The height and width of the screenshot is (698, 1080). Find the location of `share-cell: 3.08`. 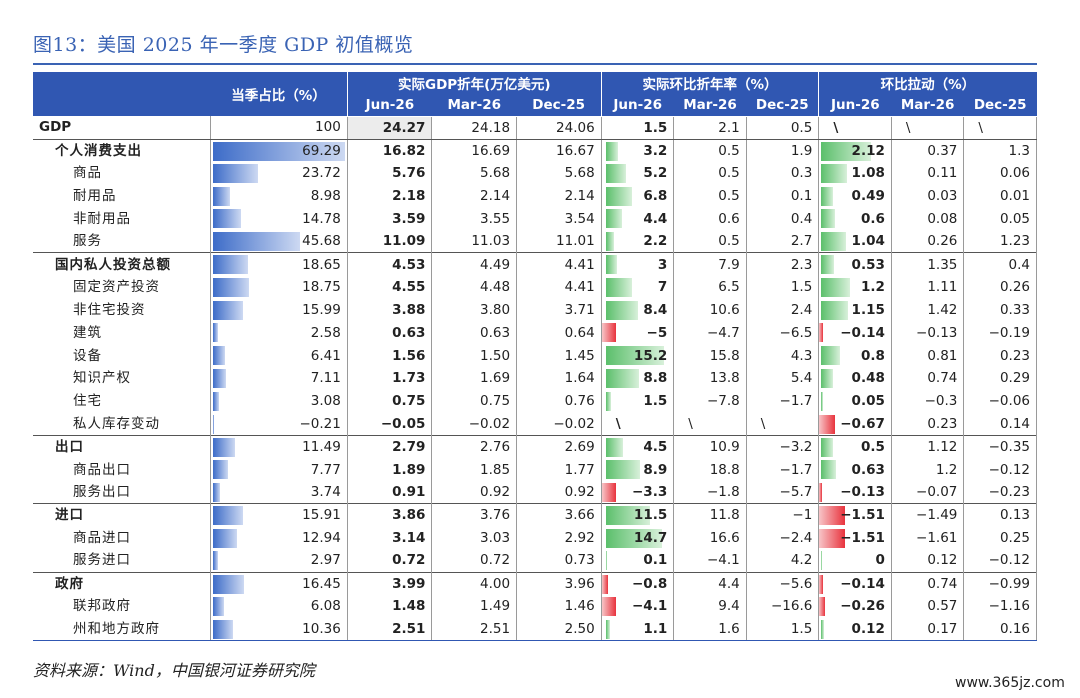

share-cell: 3.08 is located at coordinates (279, 401).